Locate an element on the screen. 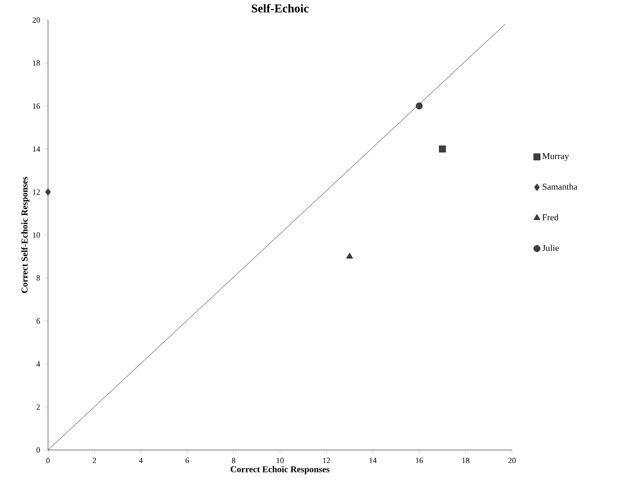  chart-title: Self-Echoic is located at coordinates (280, 8).